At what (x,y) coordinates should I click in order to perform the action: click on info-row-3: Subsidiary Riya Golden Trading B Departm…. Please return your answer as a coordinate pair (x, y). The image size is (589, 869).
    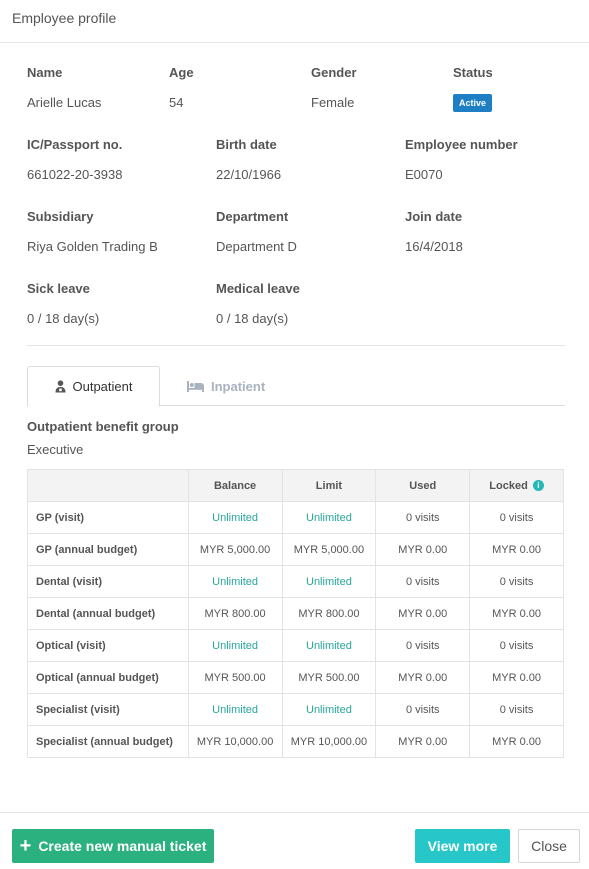
    Looking at the image, I should click on (296, 245).